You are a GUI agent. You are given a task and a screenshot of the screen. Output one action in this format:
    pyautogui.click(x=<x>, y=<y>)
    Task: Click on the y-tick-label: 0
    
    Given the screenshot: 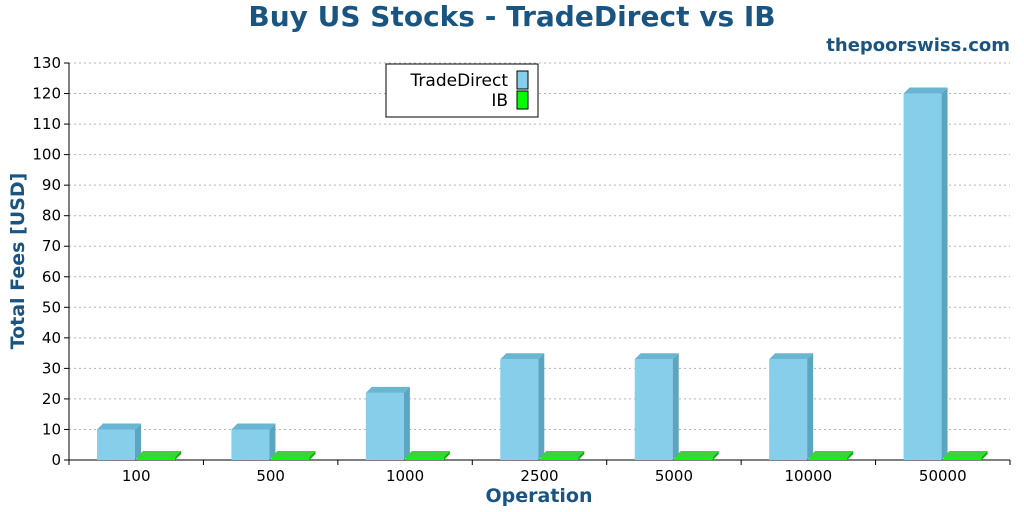 What is the action you would take?
    pyautogui.click(x=56, y=460)
    